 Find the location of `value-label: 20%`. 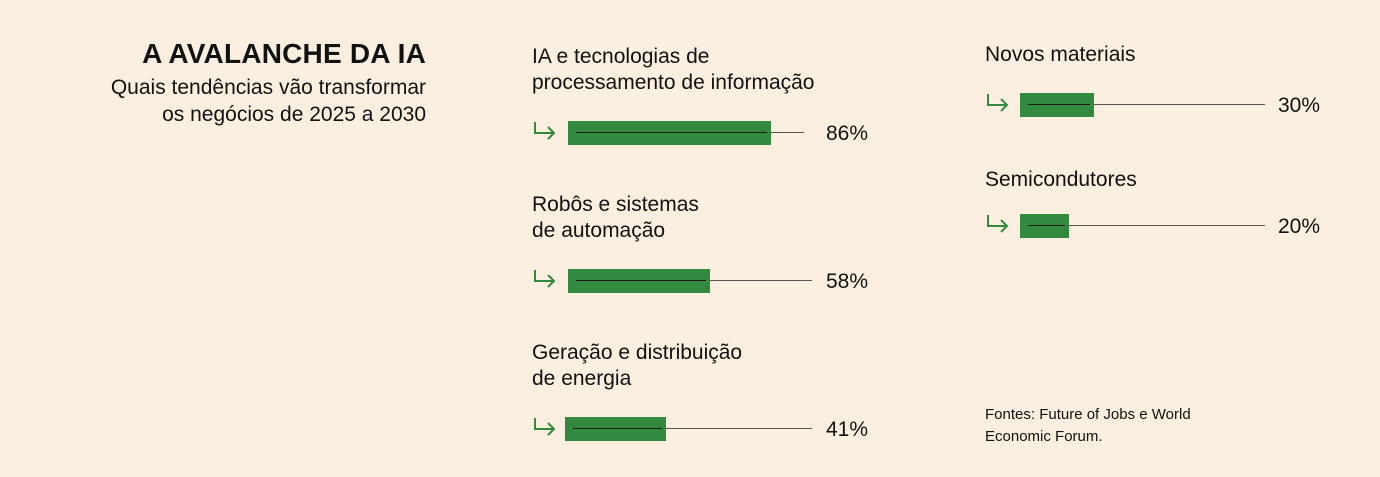

value-label: 20% is located at coordinates (1299, 226).